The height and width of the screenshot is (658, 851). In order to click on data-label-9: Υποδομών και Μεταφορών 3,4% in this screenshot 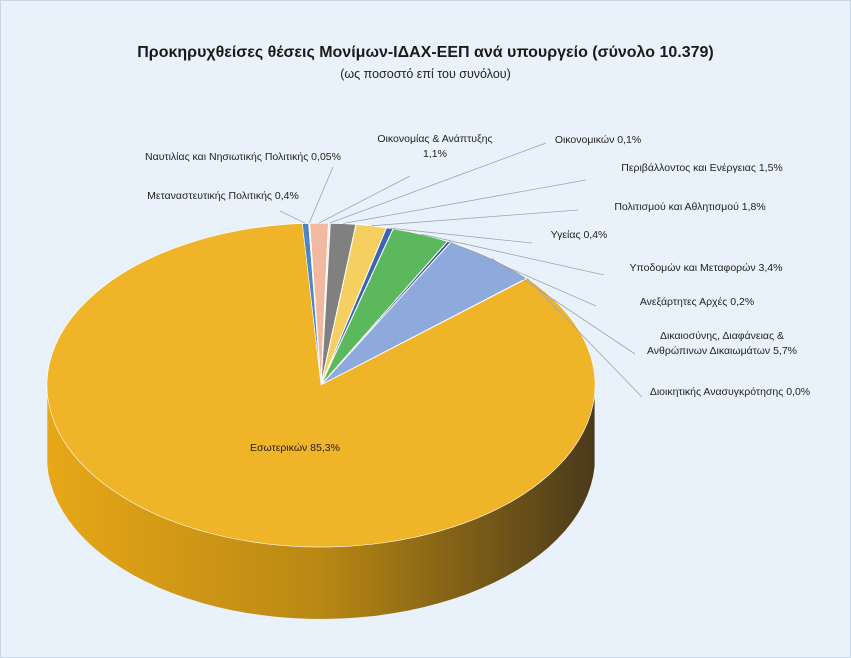, I will do `click(706, 268)`.